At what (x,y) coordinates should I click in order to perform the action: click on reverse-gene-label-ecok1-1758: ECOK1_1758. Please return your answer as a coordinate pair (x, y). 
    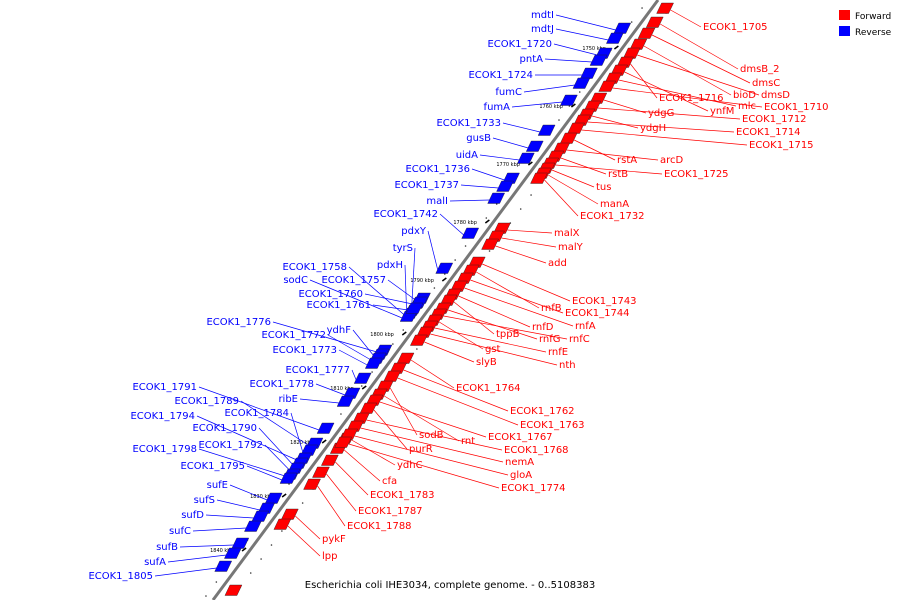
    Looking at the image, I should click on (314, 267).